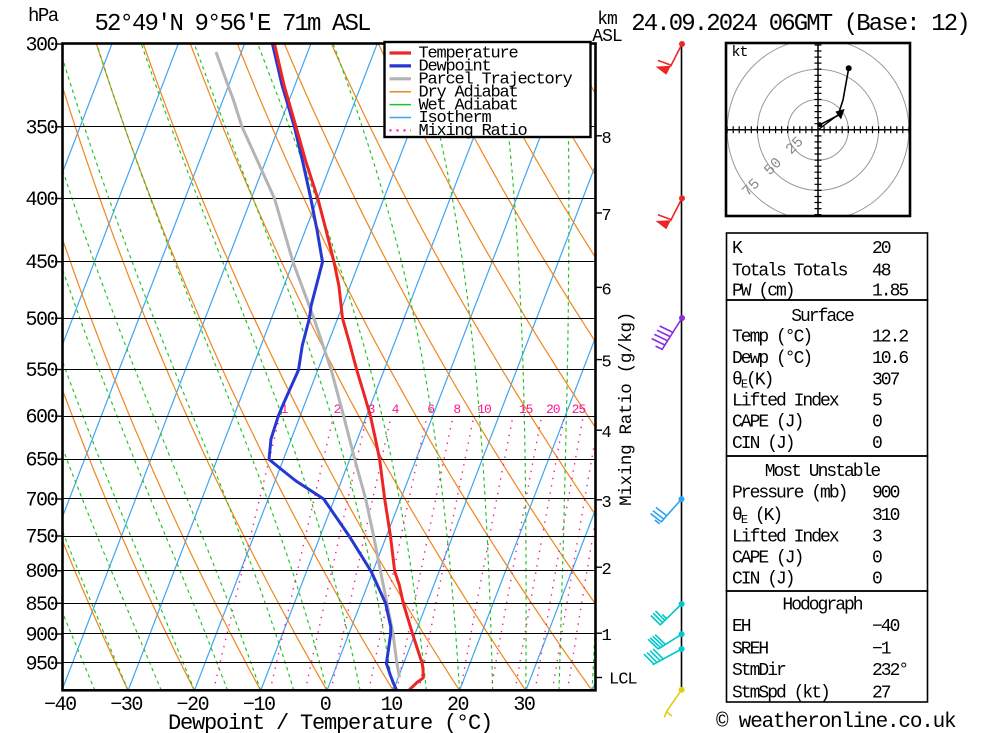 This screenshot has height=733, width=1000. I want to click on svg-text: 300, so click(41, 46).